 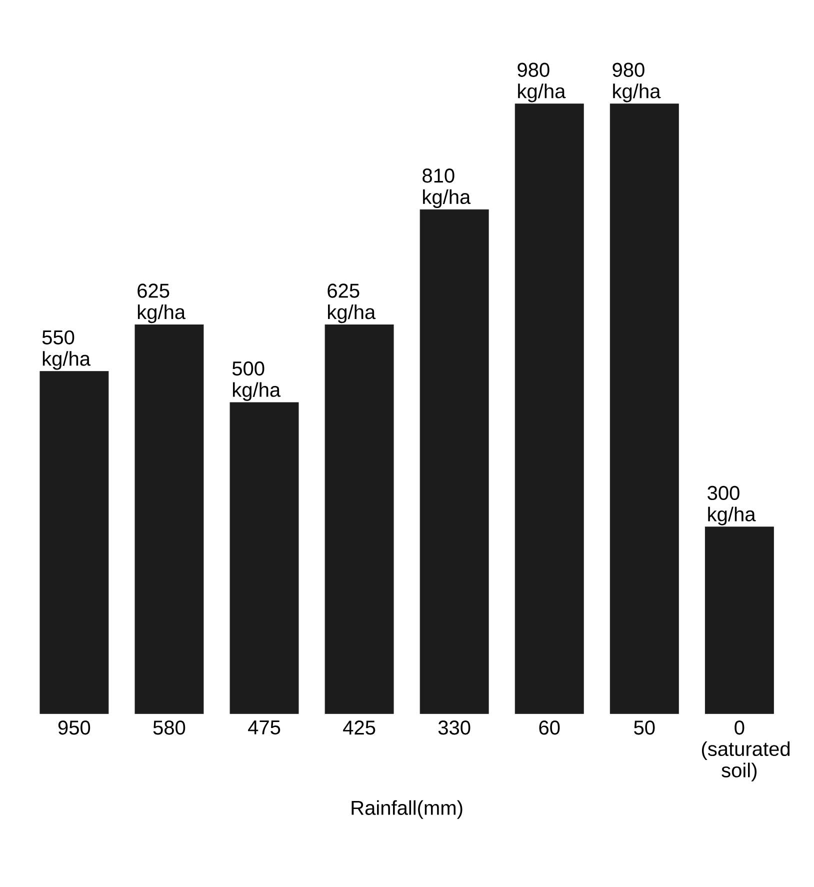 I want to click on x-tick-label: 330, so click(x=454, y=727).